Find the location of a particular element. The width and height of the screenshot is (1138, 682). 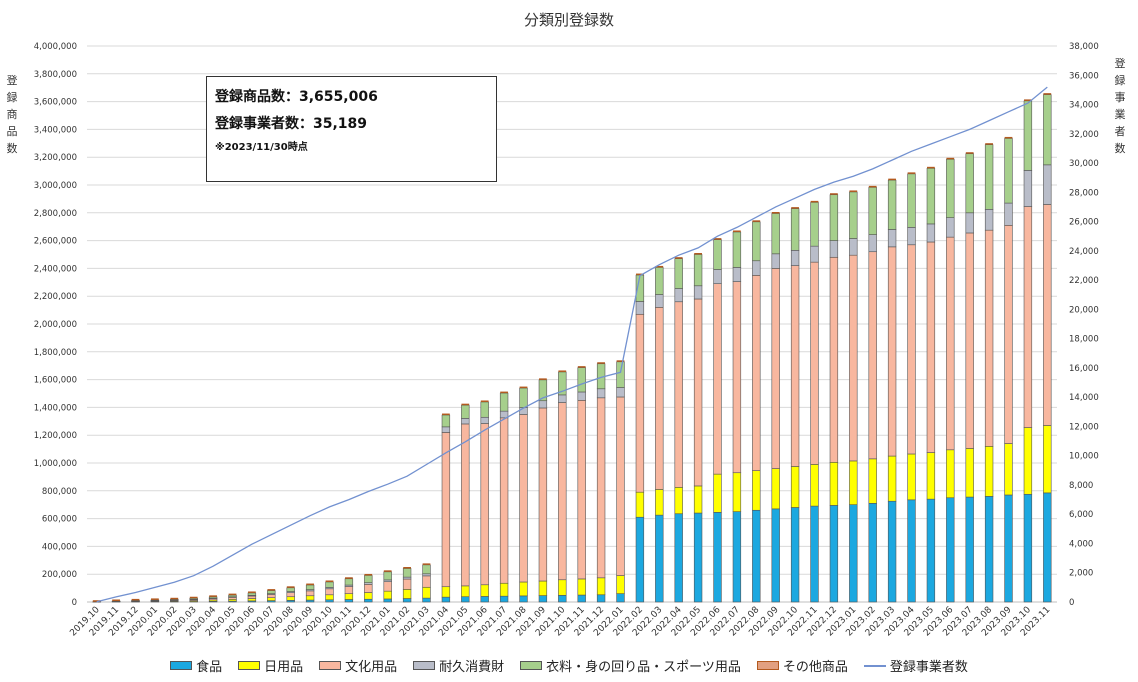

y-tick-label-left: 3,200,000 is located at coordinates (55, 158).